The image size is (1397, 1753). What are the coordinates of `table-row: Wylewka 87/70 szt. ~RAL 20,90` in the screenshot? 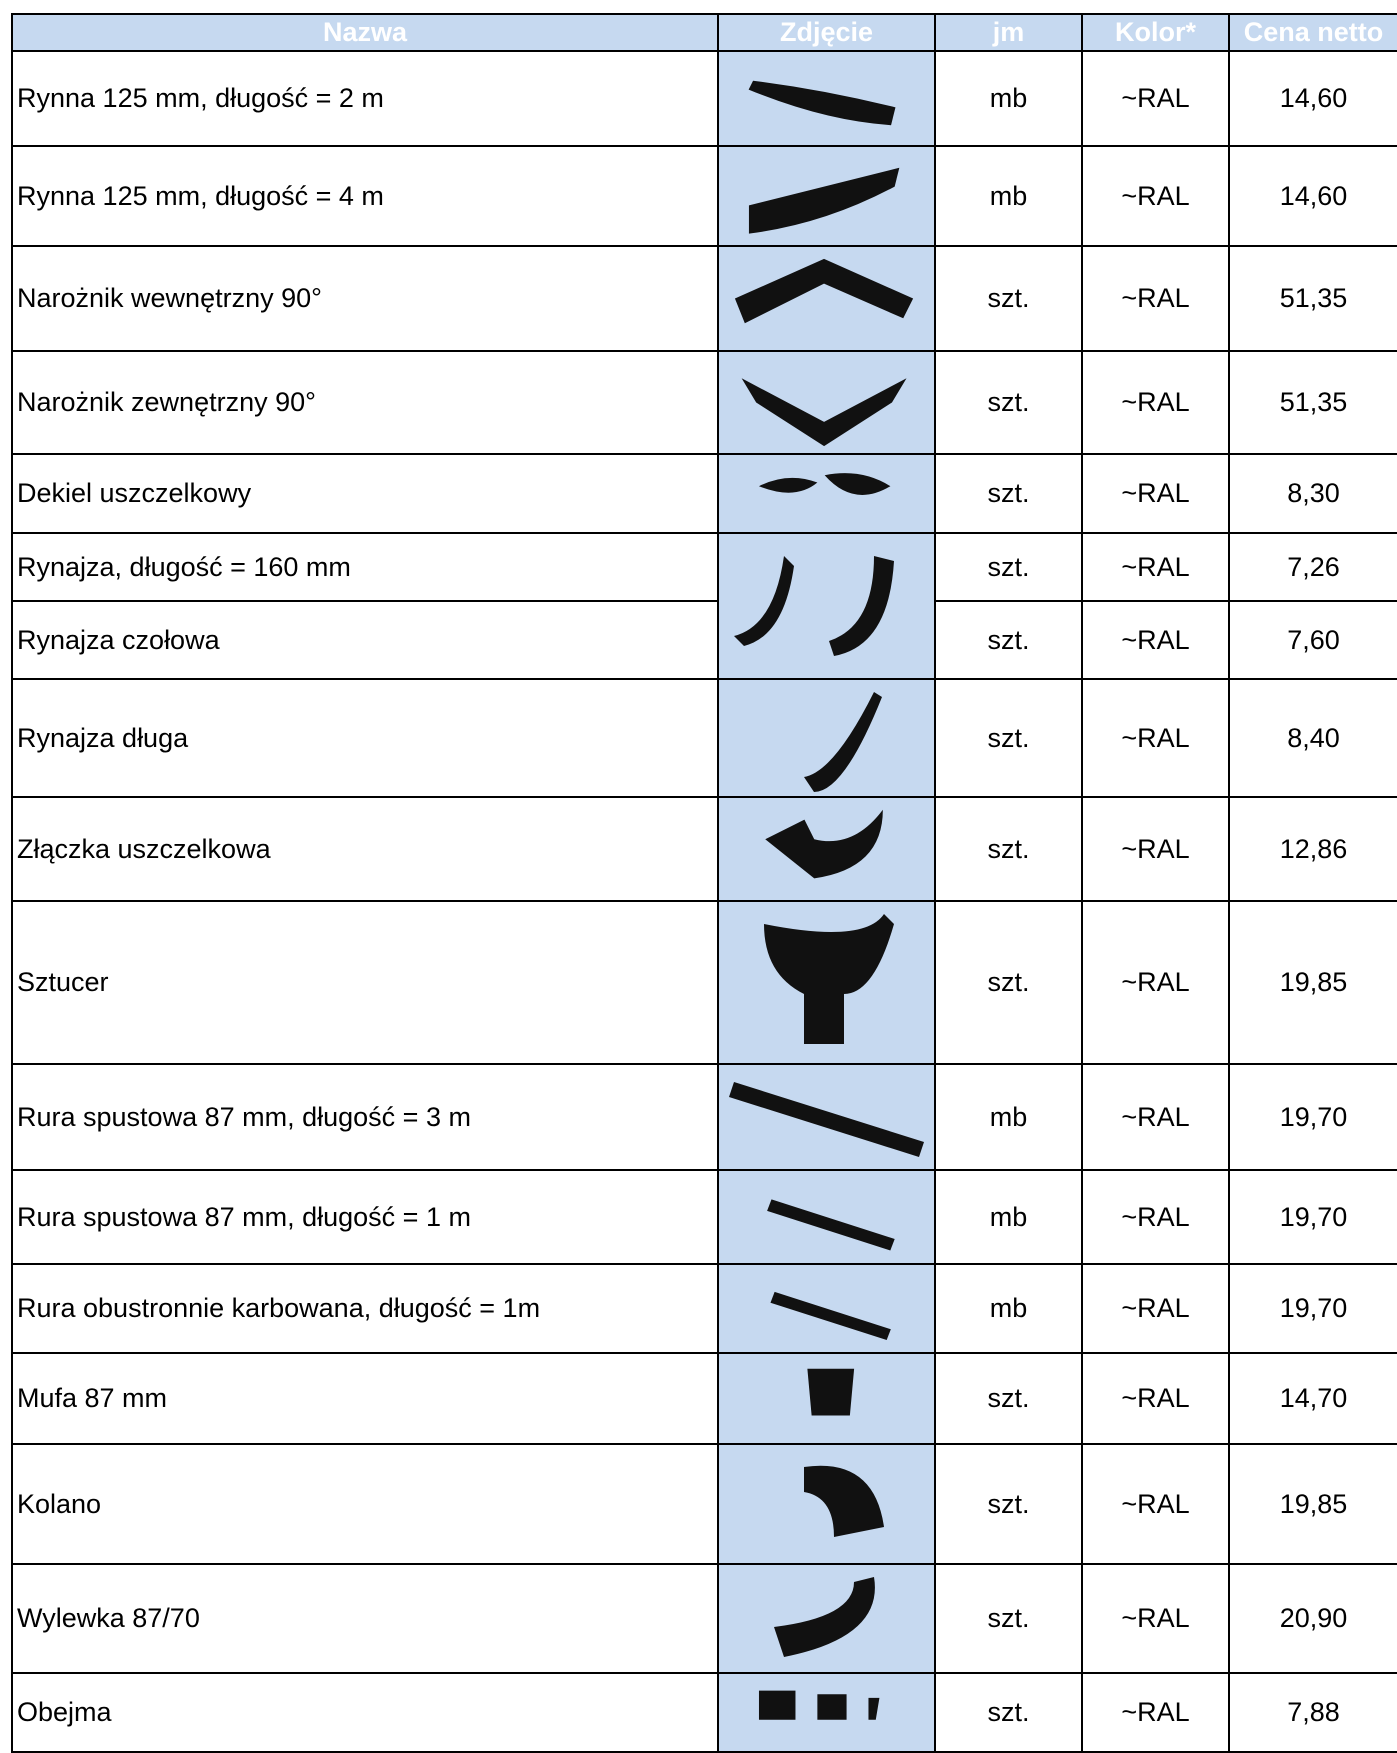 It's located at (704, 1618).